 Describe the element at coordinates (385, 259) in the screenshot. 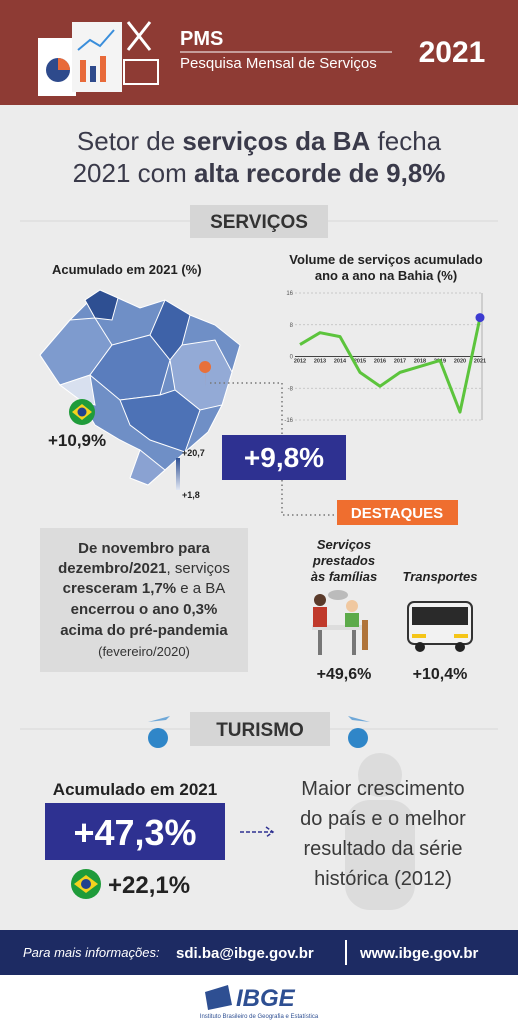

I see `chart-title: Volume de serviços acumulado` at that location.